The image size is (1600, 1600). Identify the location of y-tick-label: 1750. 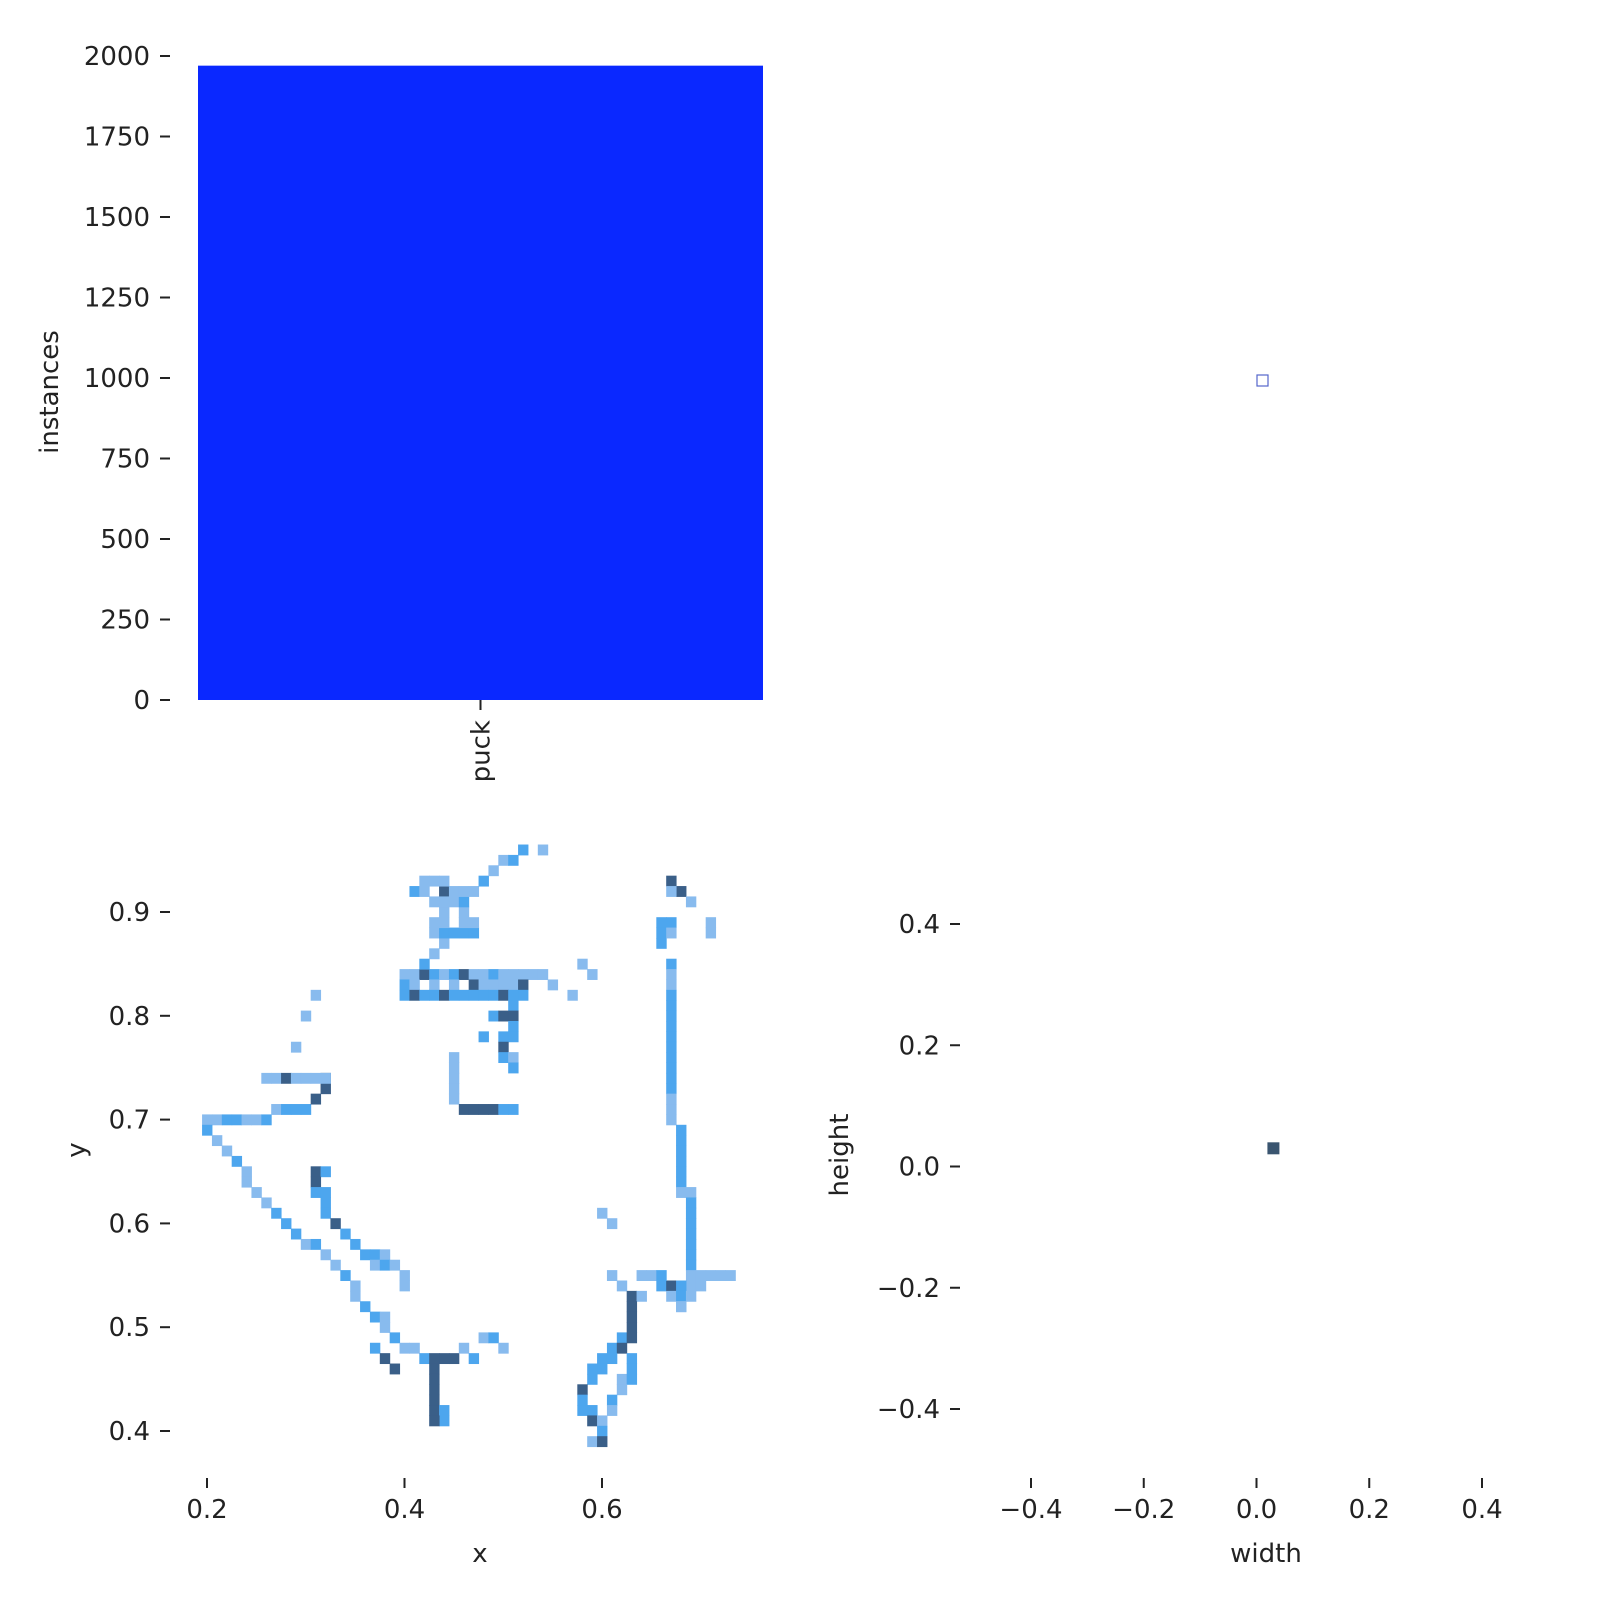
(117, 138).